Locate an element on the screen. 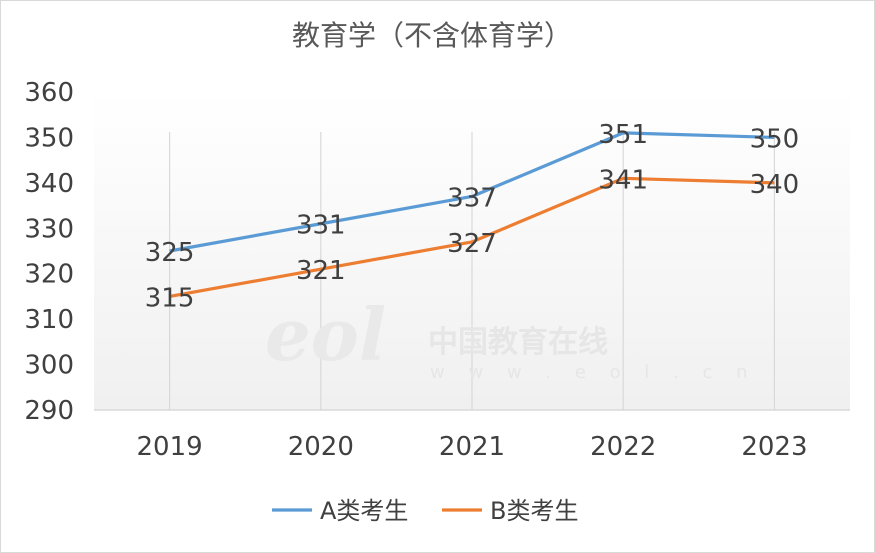 The height and width of the screenshot is (553, 875). data-label: 331 is located at coordinates (321, 226).